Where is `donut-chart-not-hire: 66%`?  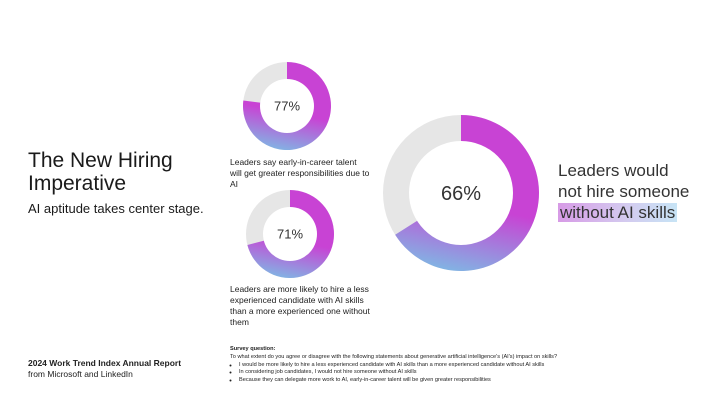
donut-chart-not-hire: 66% is located at coordinates (461, 193).